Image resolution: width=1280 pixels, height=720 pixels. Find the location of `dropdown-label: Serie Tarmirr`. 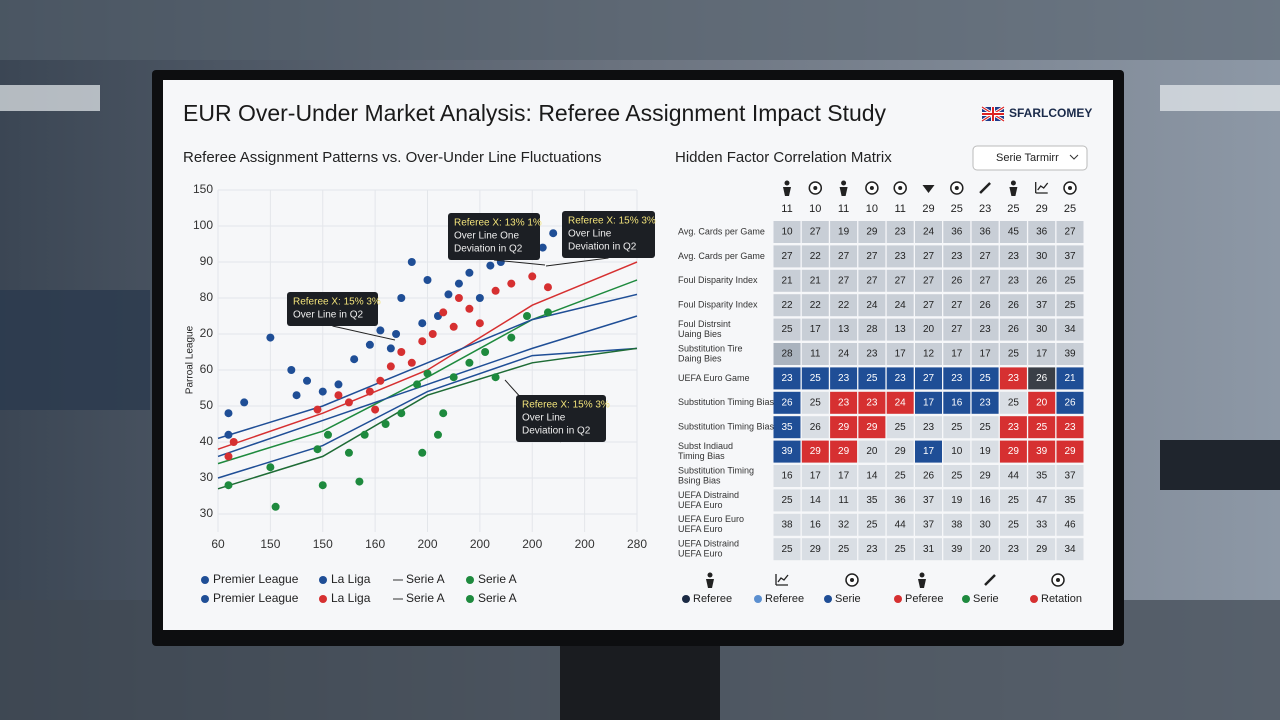

dropdown-label: Serie Tarmirr is located at coordinates (1027, 158).